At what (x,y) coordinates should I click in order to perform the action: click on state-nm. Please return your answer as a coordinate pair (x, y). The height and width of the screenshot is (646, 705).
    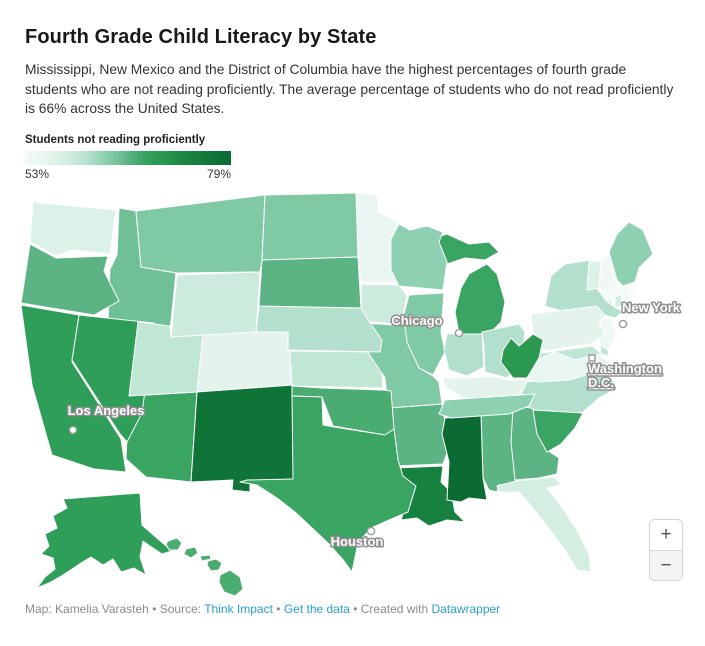
    Looking at the image, I should click on (242, 438).